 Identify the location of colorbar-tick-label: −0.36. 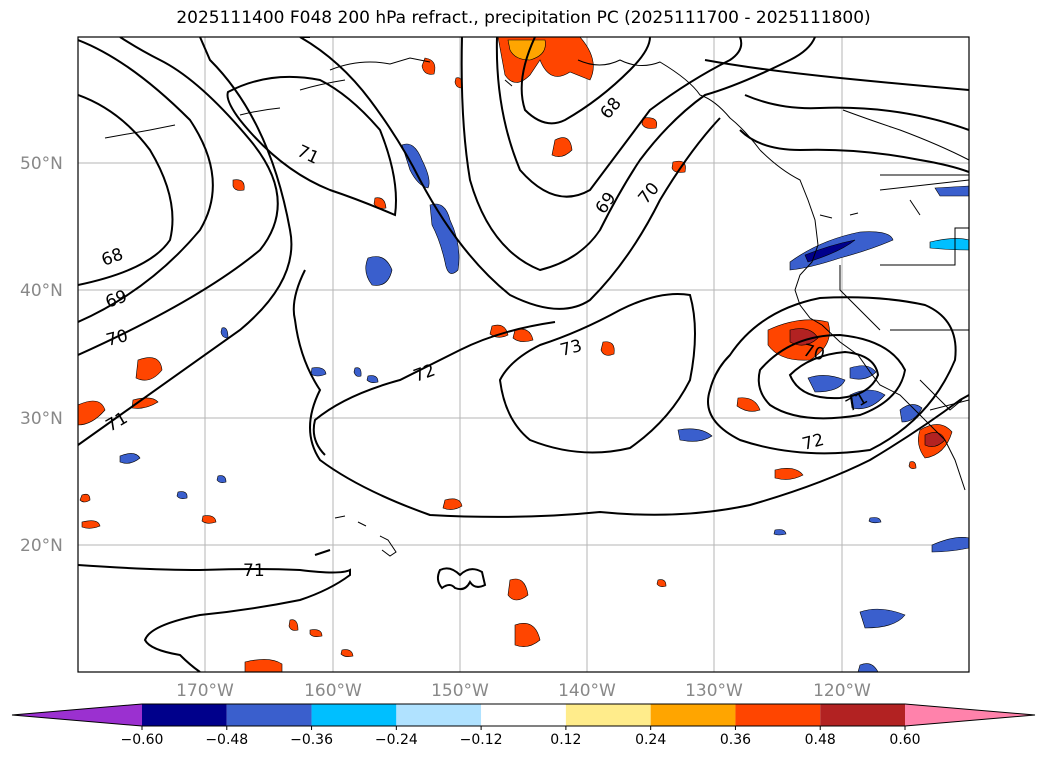
(311, 740).